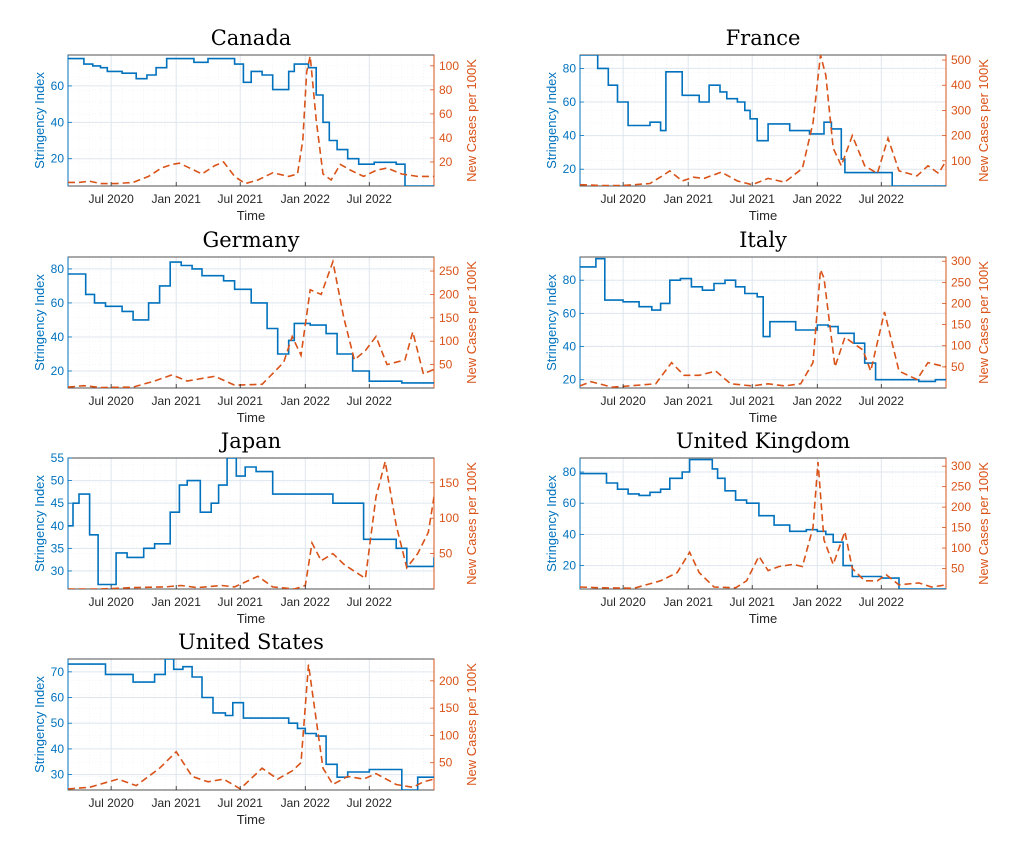 The image size is (1024, 853). I want to click on left-tick-label: 45, so click(58, 503).